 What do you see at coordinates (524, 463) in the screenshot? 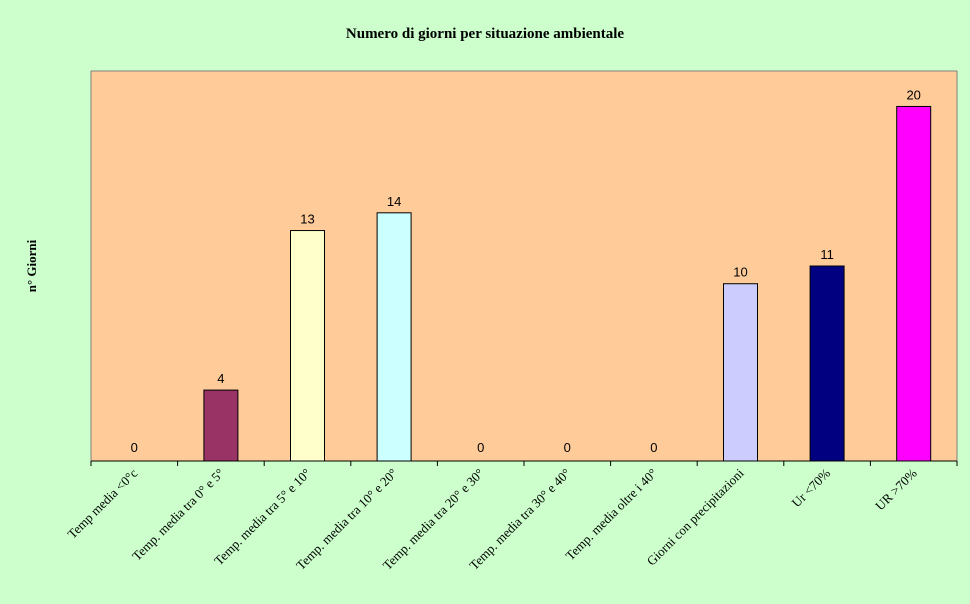
I see `x-axis` at bounding box center [524, 463].